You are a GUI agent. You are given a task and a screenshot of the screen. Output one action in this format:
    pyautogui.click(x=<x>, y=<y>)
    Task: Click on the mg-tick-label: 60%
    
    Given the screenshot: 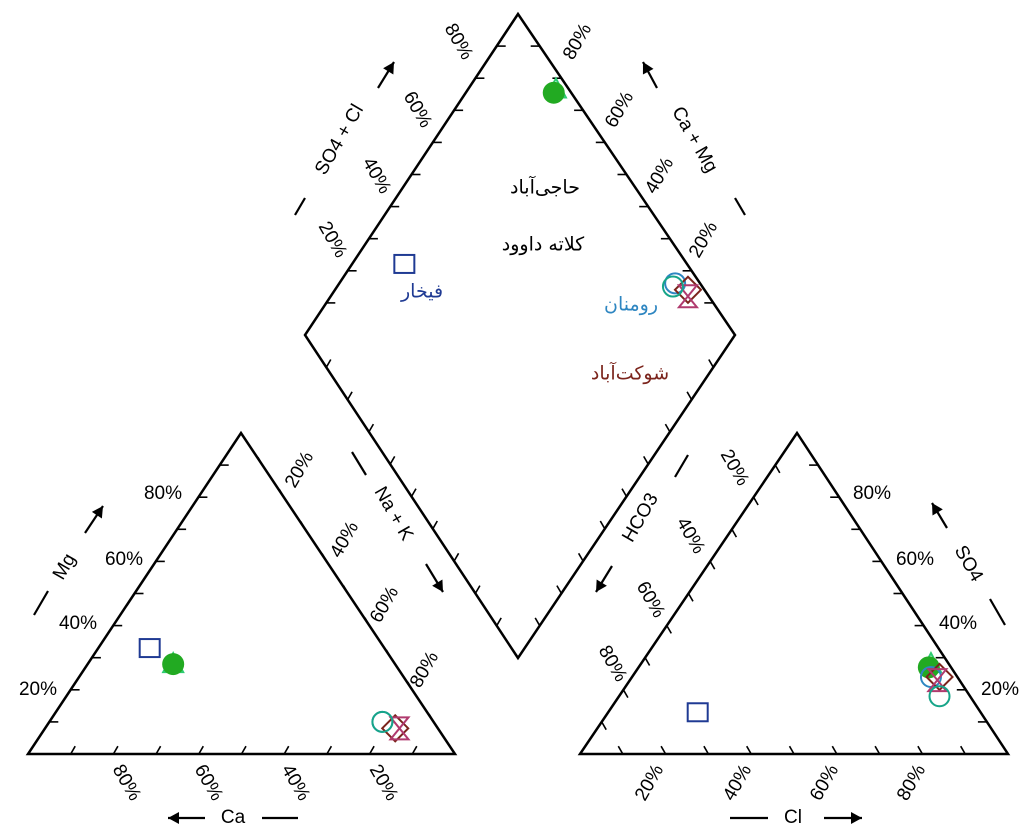 What is the action you would take?
    pyautogui.click(x=124, y=559)
    